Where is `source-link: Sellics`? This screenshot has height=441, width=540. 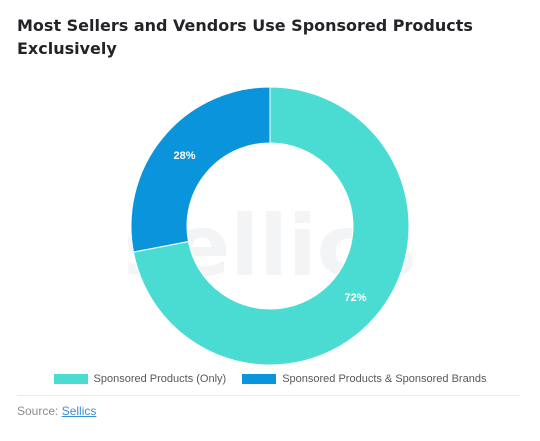 source-link: Sellics is located at coordinates (79, 411).